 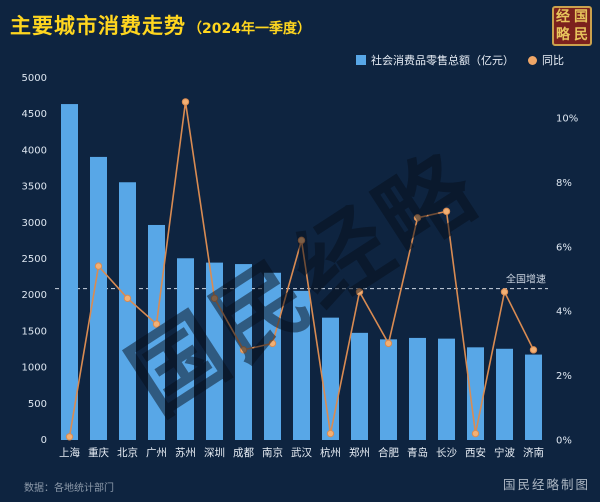 What do you see at coordinates (475, 393) in the screenshot?
I see `retail-total-bar-西安` at bounding box center [475, 393].